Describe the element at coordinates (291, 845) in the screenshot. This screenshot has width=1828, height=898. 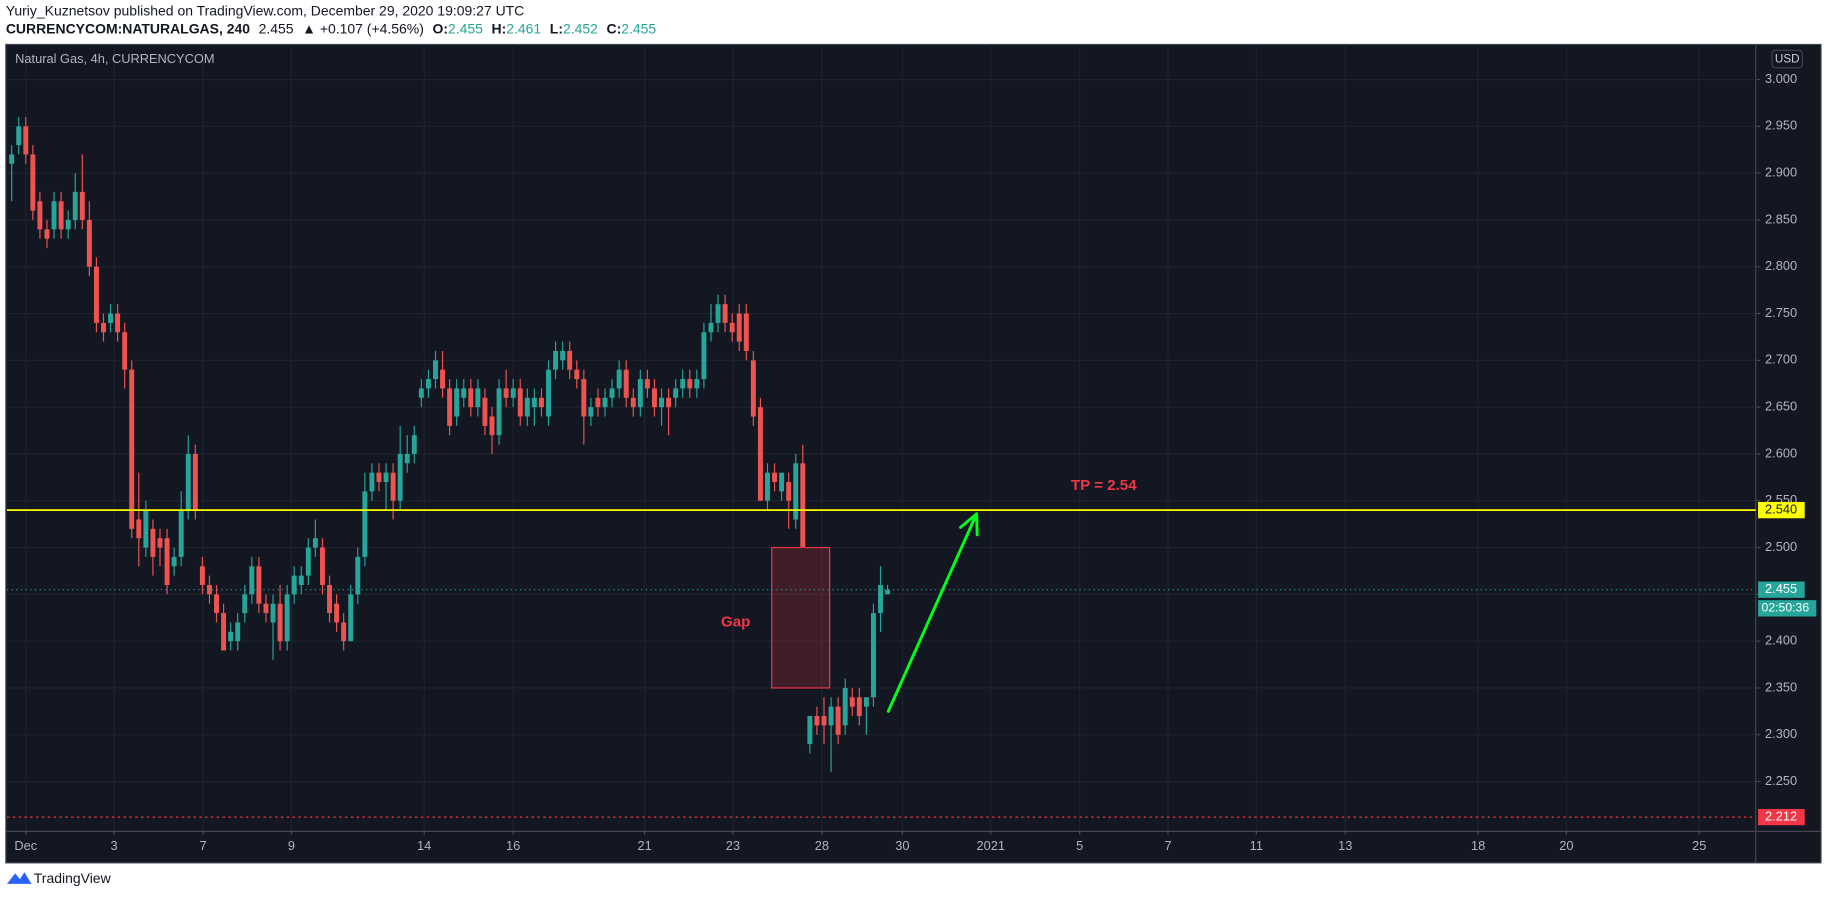
I see `x-tick-label: 9` at that location.